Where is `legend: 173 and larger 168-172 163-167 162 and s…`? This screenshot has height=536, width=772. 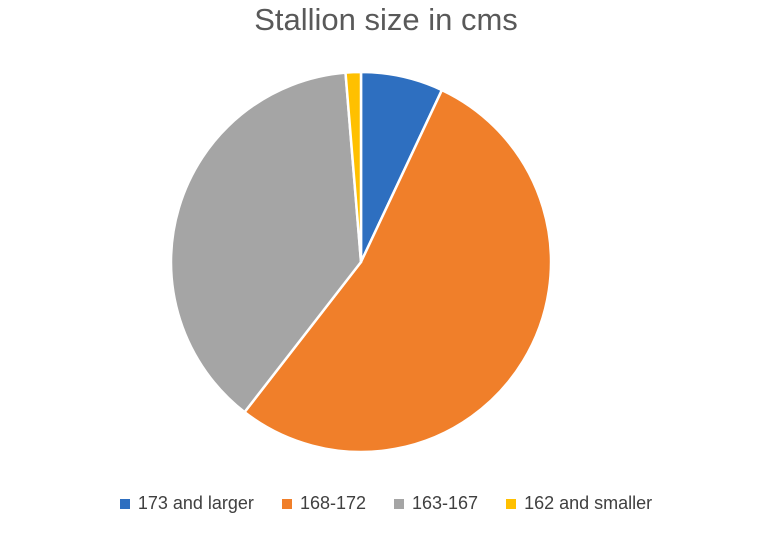
legend: 173 and larger 168-172 163-167 162 and s… is located at coordinates (386, 503).